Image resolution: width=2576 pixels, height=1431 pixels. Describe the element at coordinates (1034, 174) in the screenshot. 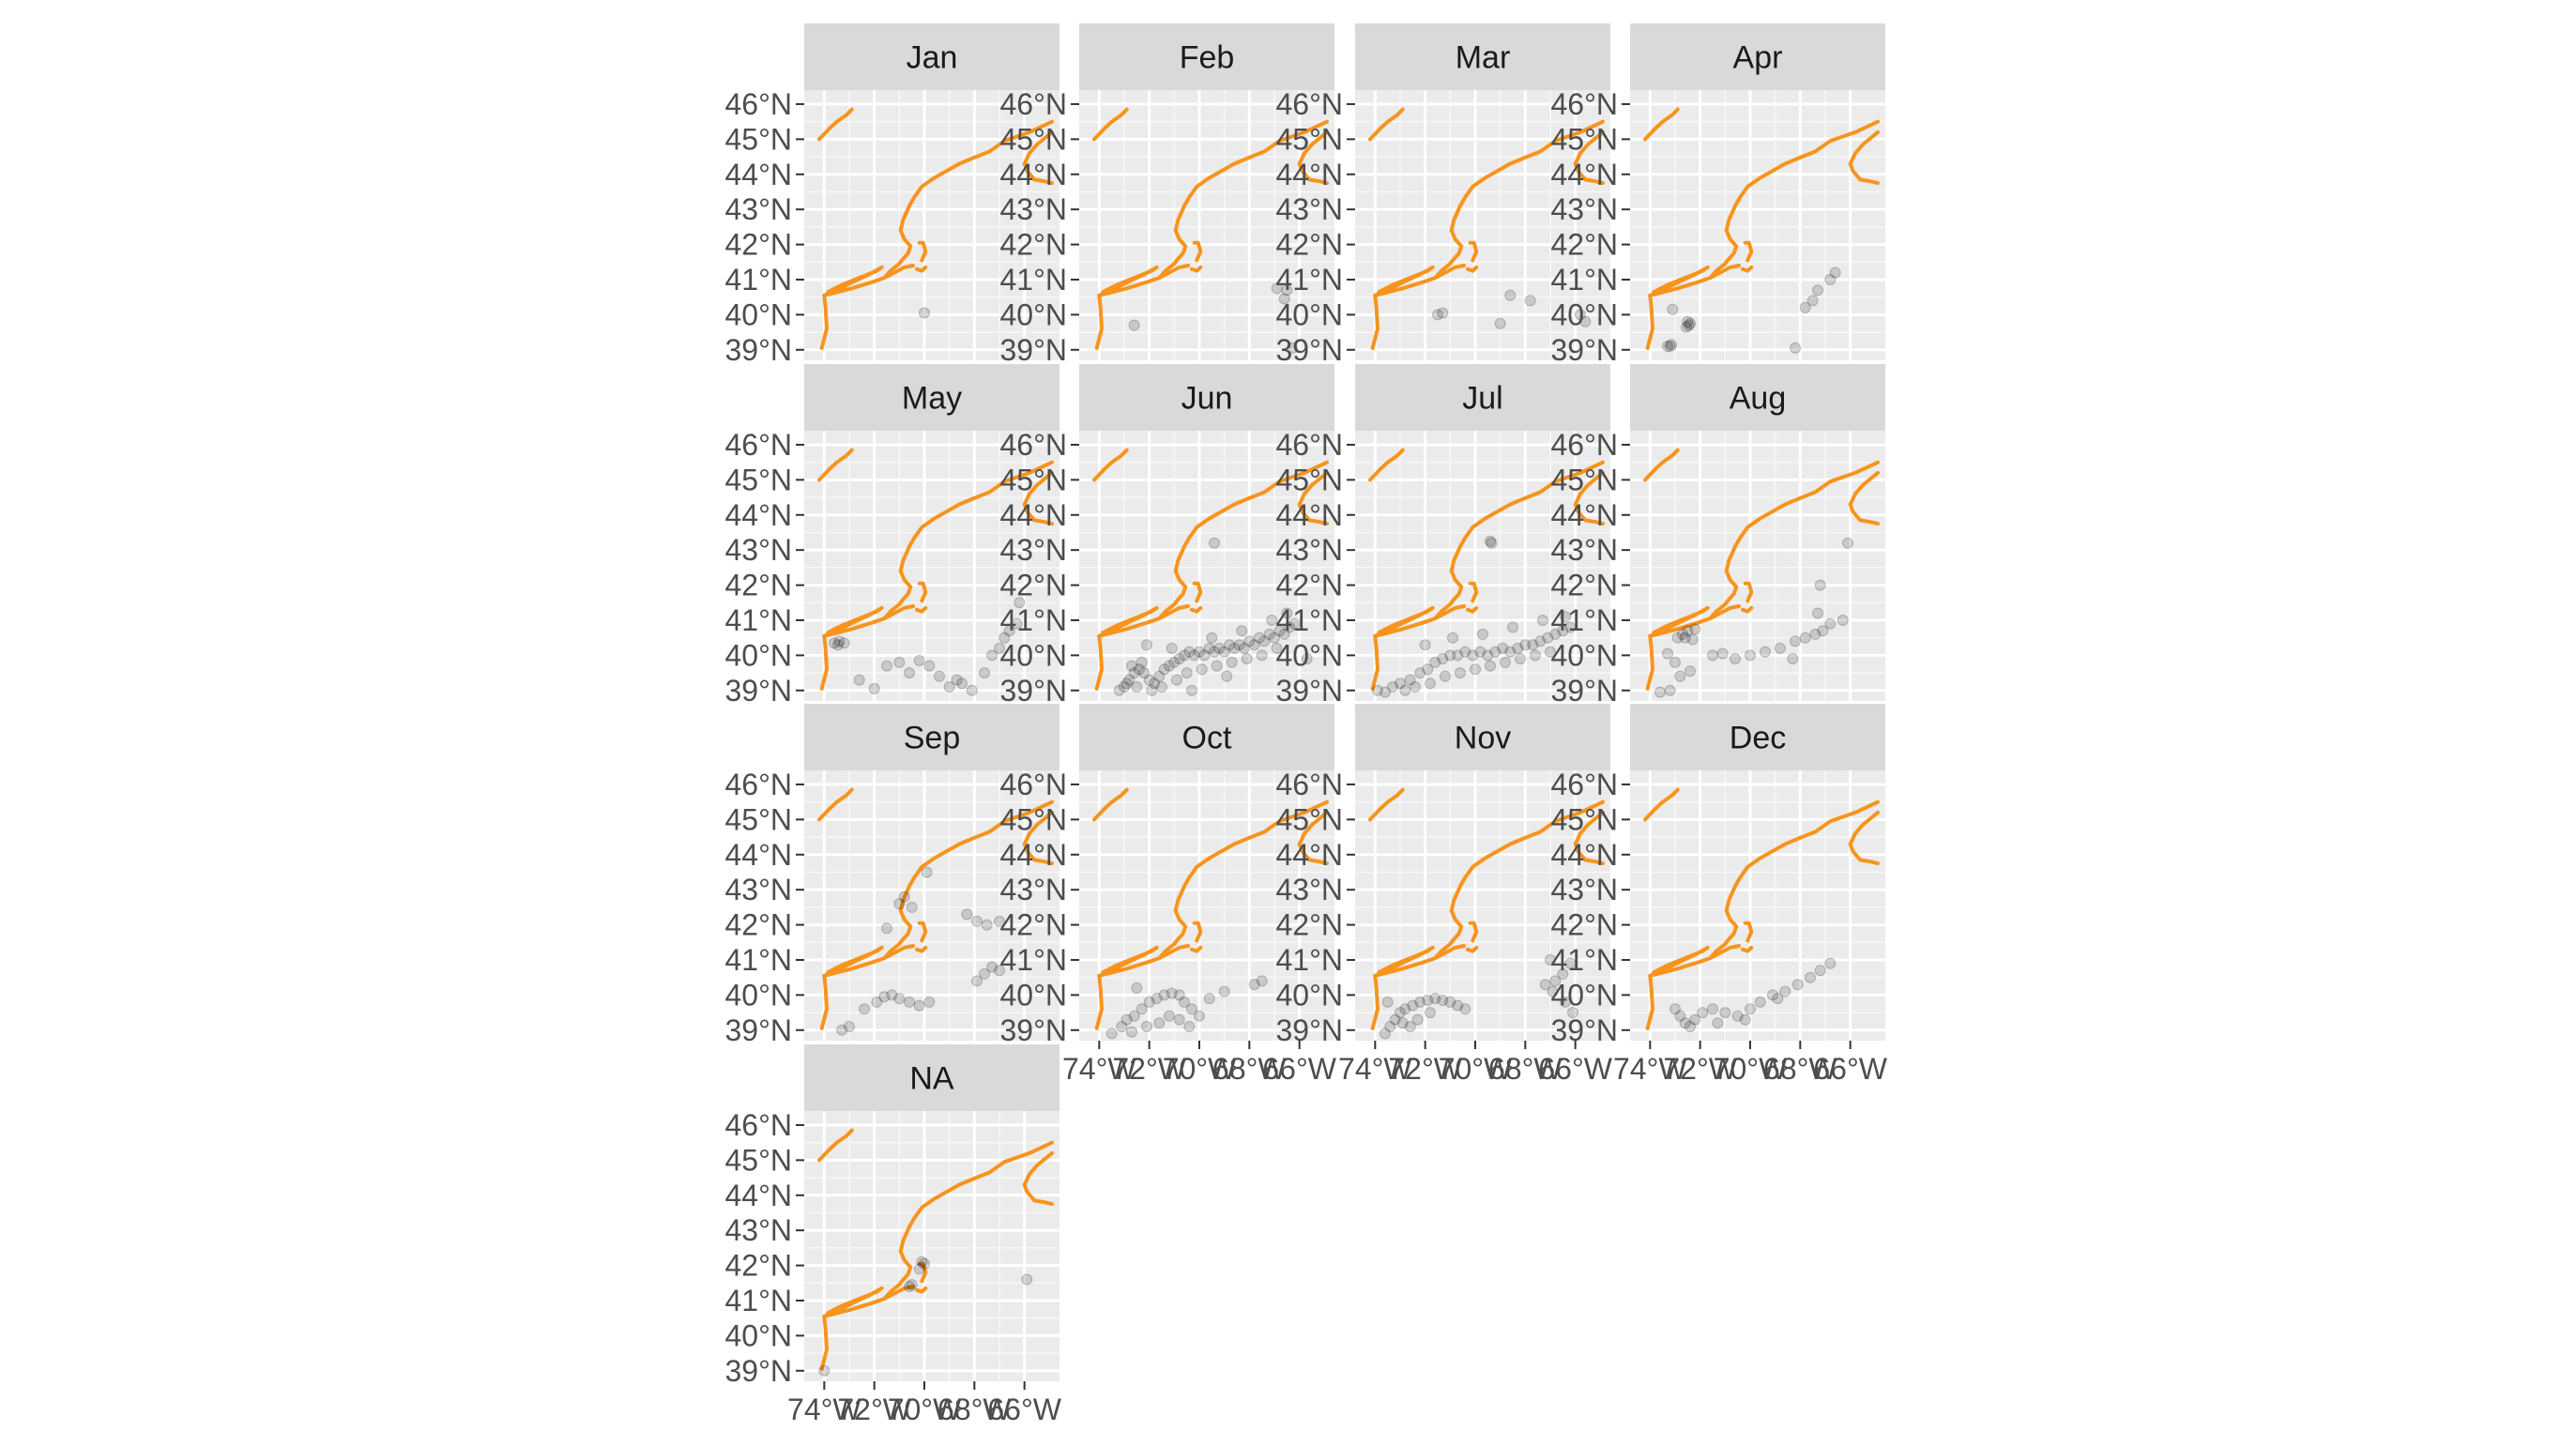

I see `y-tick-label: 44°N` at that location.